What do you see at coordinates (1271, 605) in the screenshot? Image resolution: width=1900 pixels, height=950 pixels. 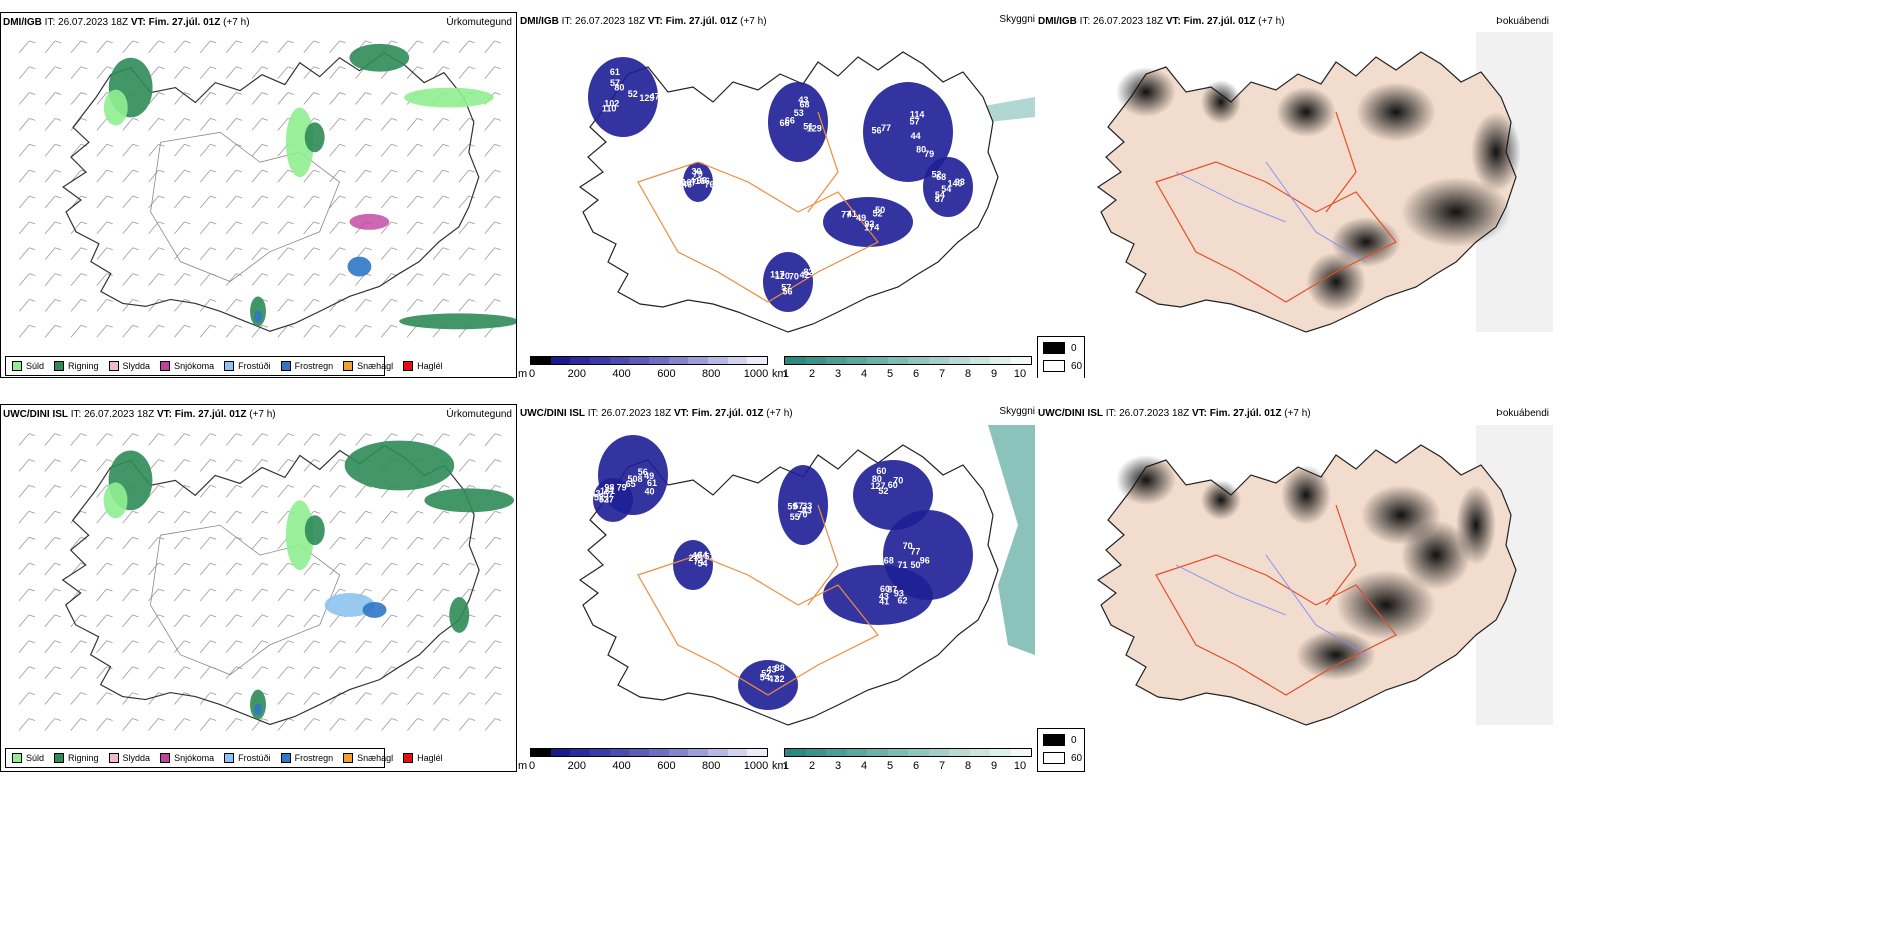 I see `rivers` at bounding box center [1271, 605].